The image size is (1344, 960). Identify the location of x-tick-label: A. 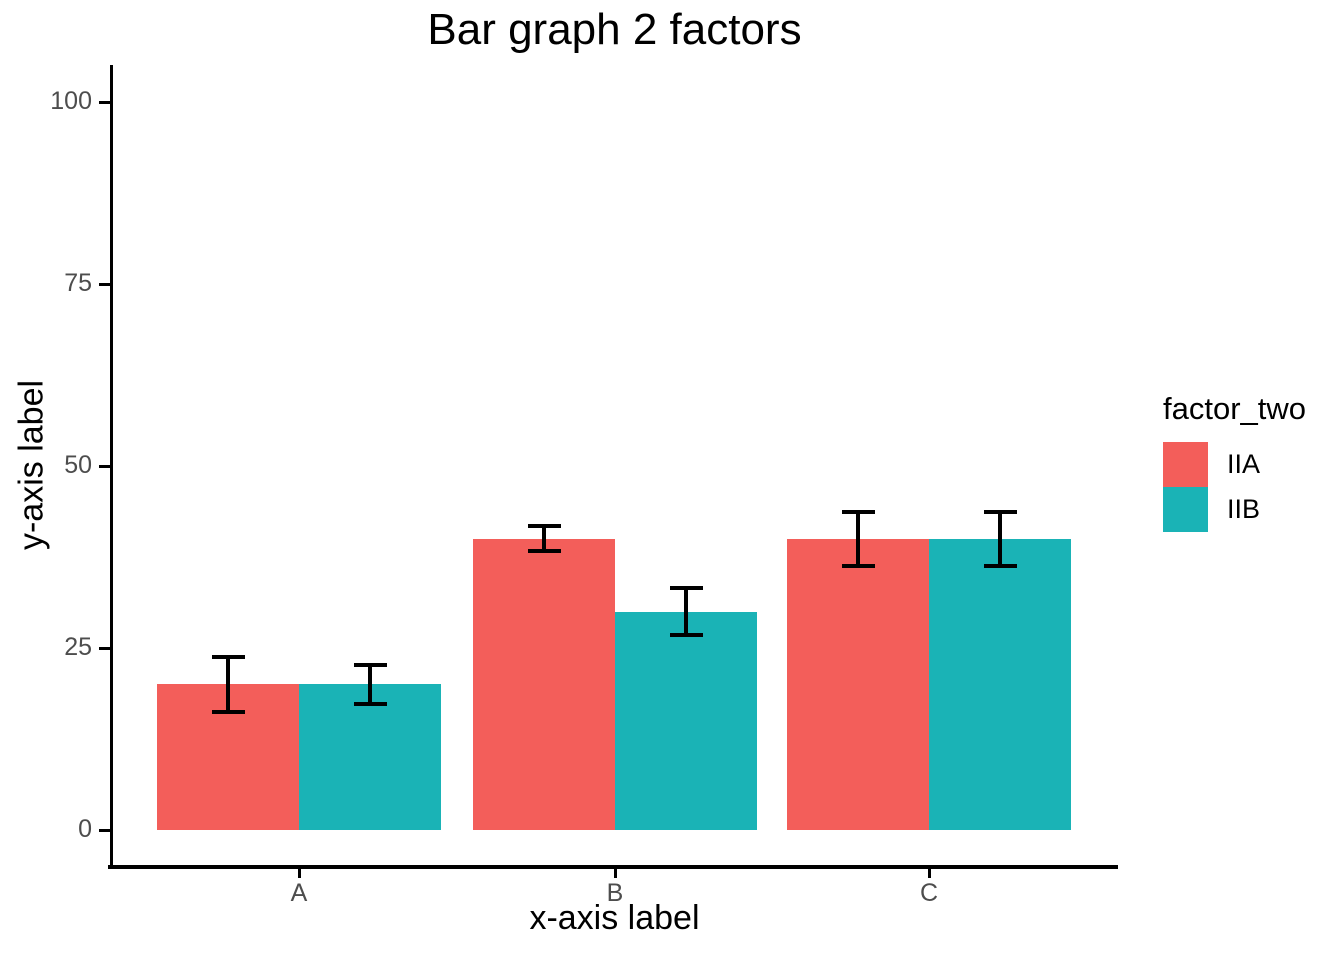
(299, 893).